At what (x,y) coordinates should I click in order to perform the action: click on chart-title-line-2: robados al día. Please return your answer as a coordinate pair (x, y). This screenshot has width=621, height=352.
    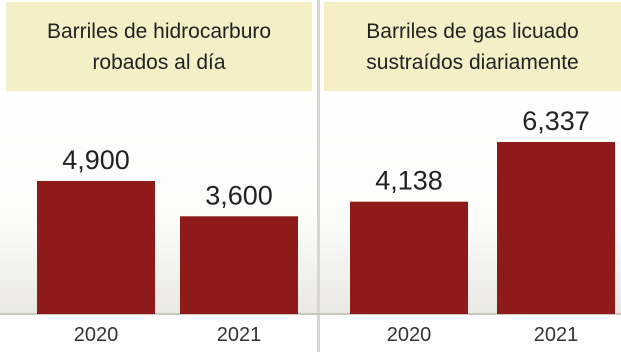
    Looking at the image, I should click on (159, 62).